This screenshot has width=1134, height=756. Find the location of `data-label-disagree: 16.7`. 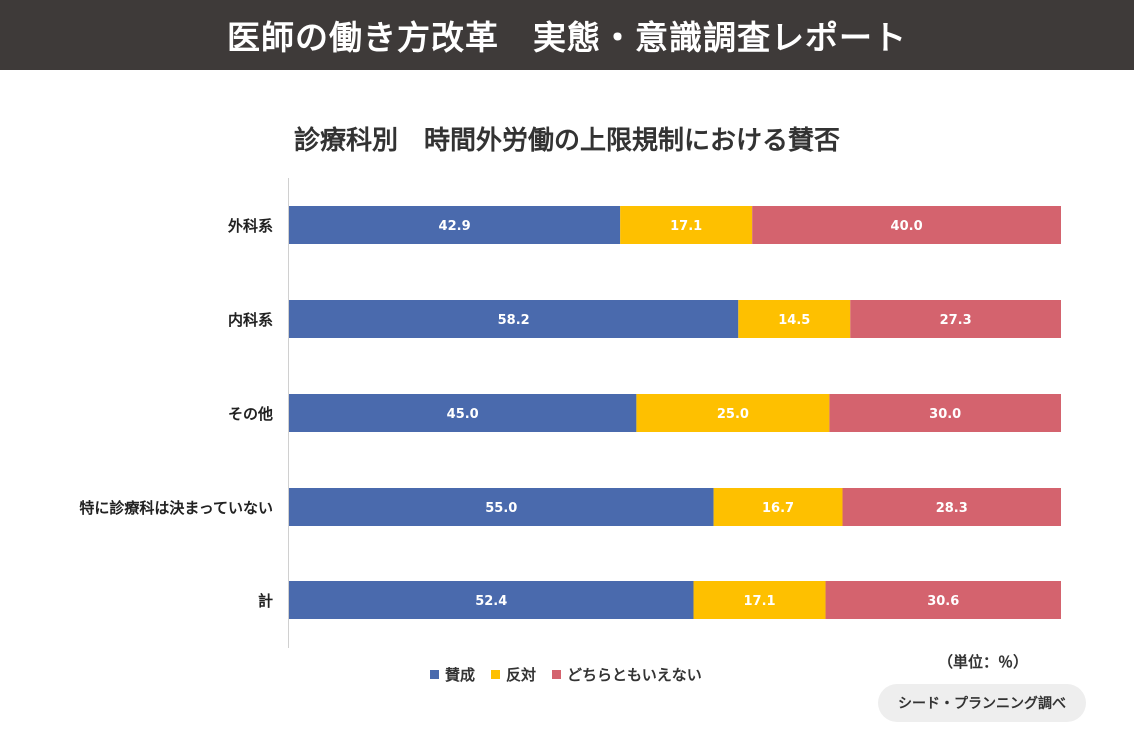

data-label-disagree: 16.7 is located at coordinates (778, 508).